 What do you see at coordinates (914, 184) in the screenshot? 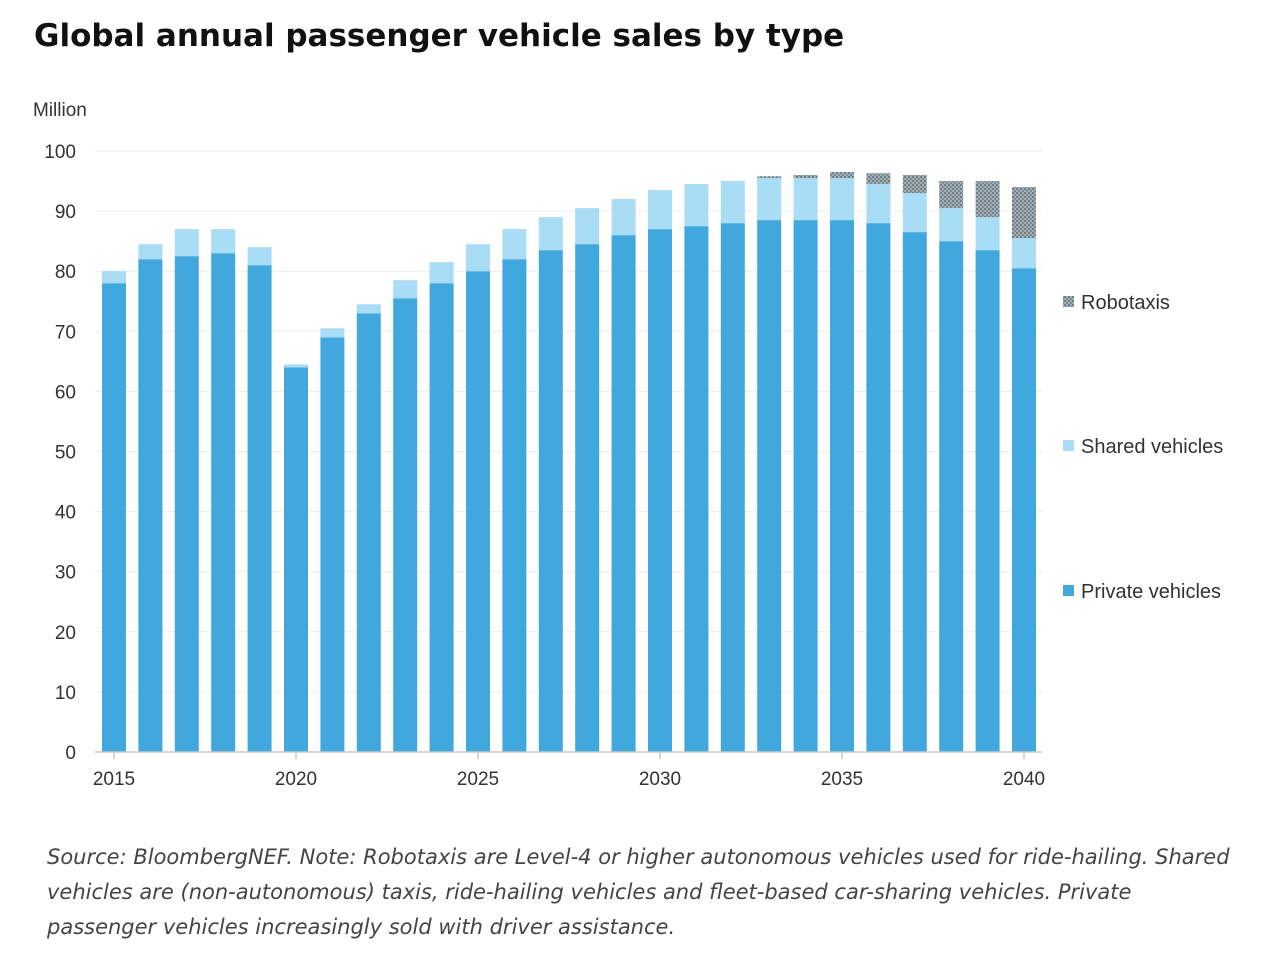
I see `bar-robotaxi-2037` at bounding box center [914, 184].